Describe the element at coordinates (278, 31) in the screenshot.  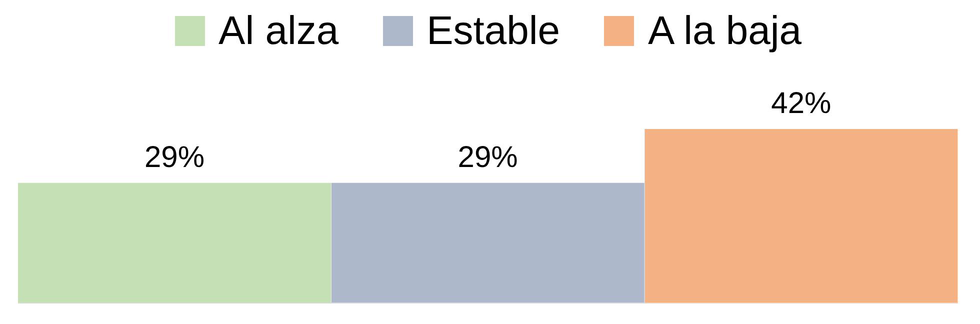
I see `legend-label: Al alza` at that location.